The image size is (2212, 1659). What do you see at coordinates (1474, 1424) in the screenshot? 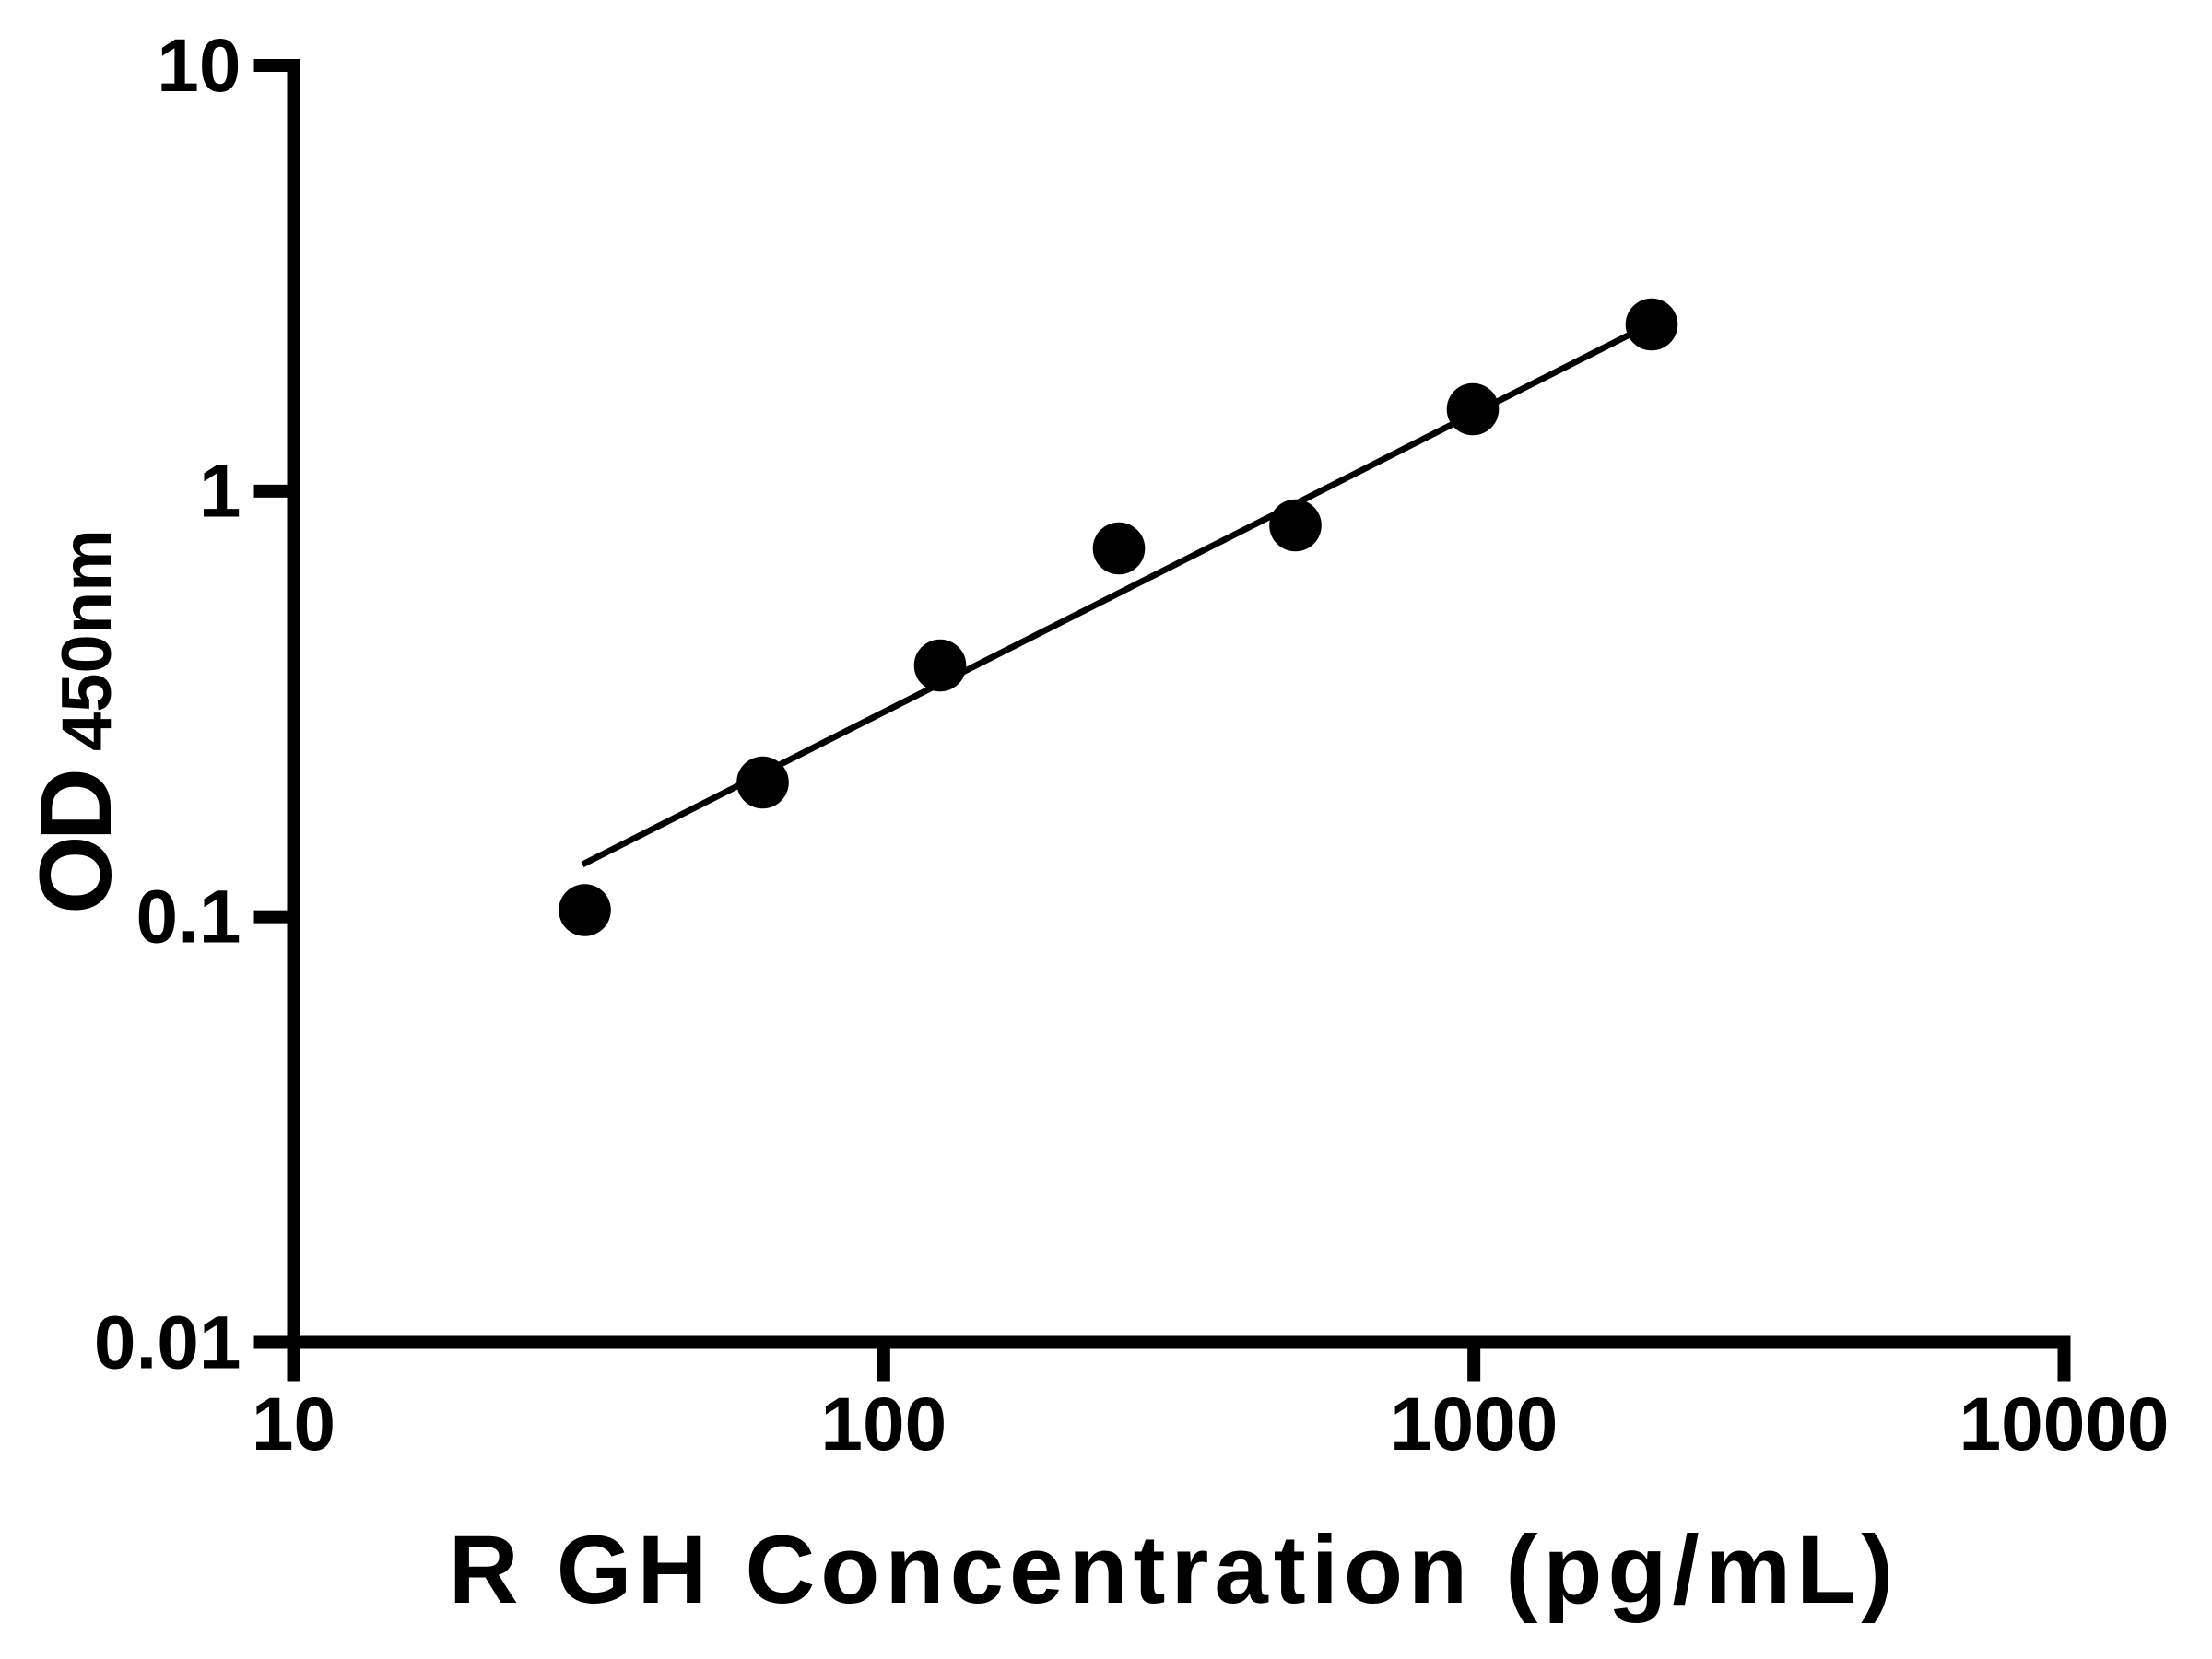
I see `svg-text: 1000` at bounding box center [1474, 1424].